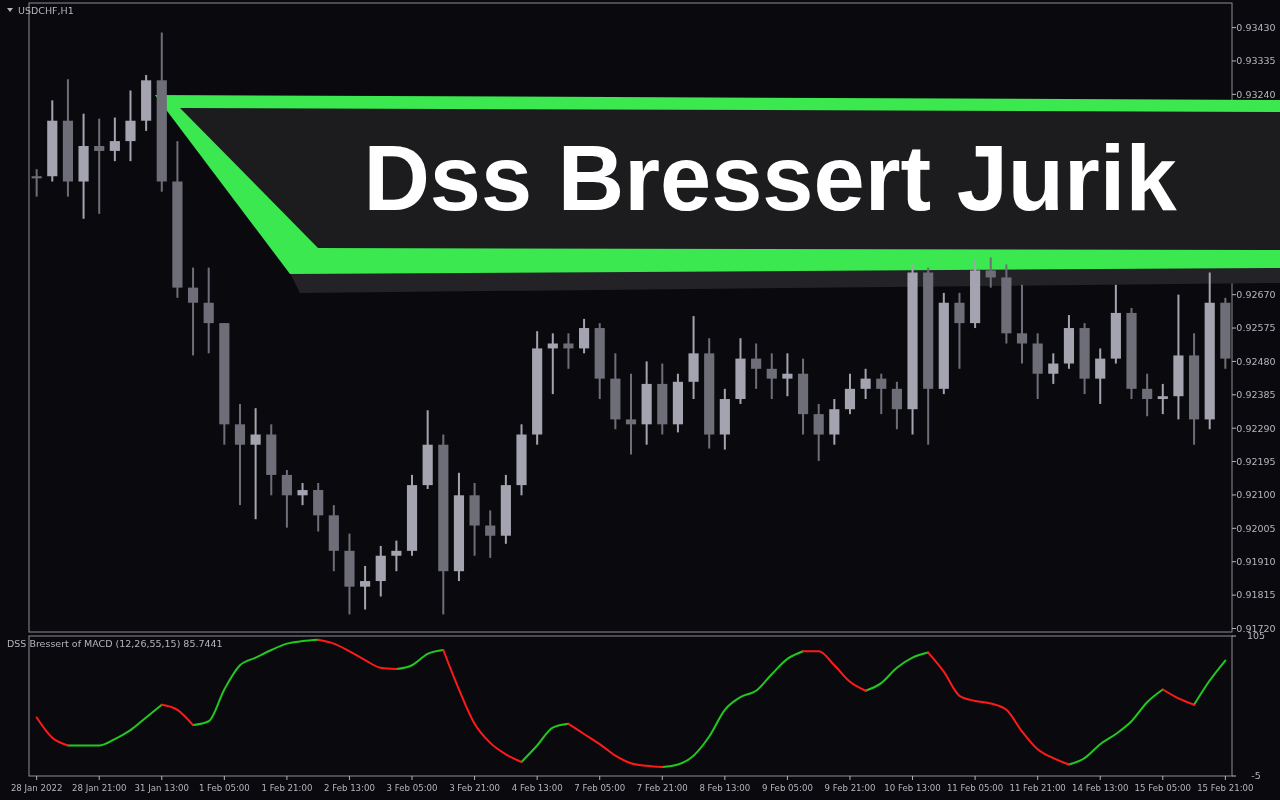 The width and height of the screenshot is (1280, 800). What do you see at coordinates (1256, 361) in the screenshot?
I see `y-tick-label: 0.92480` at bounding box center [1256, 361].